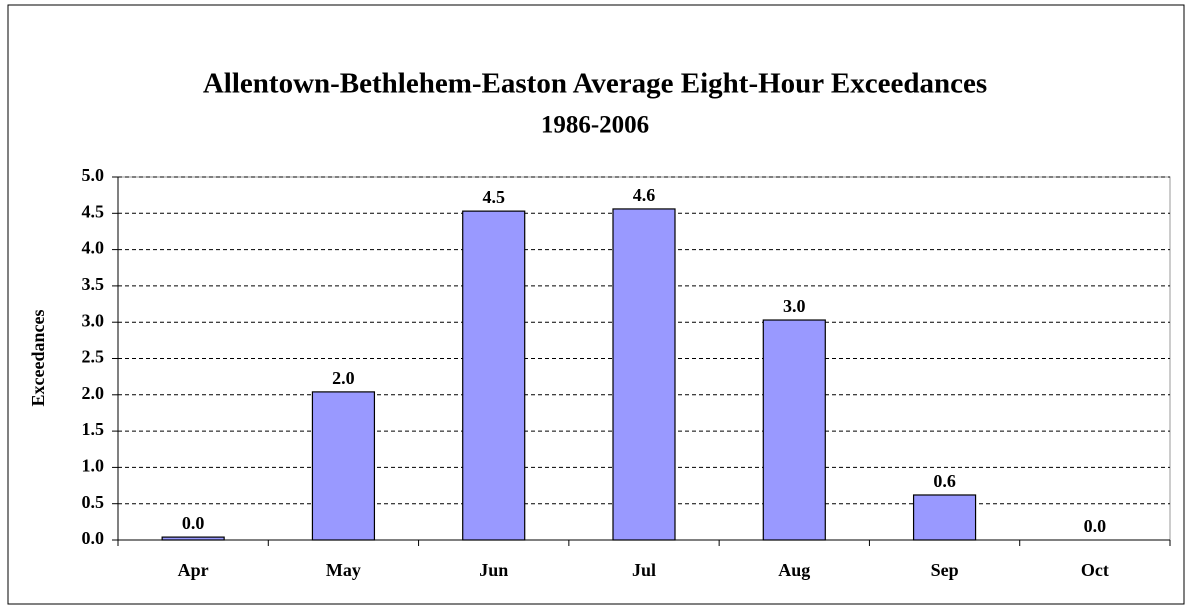  What do you see at coordinates (93, 211) in the screenshot?
I see `y-tick-label: 4.5` at bounding box center [93, 211].